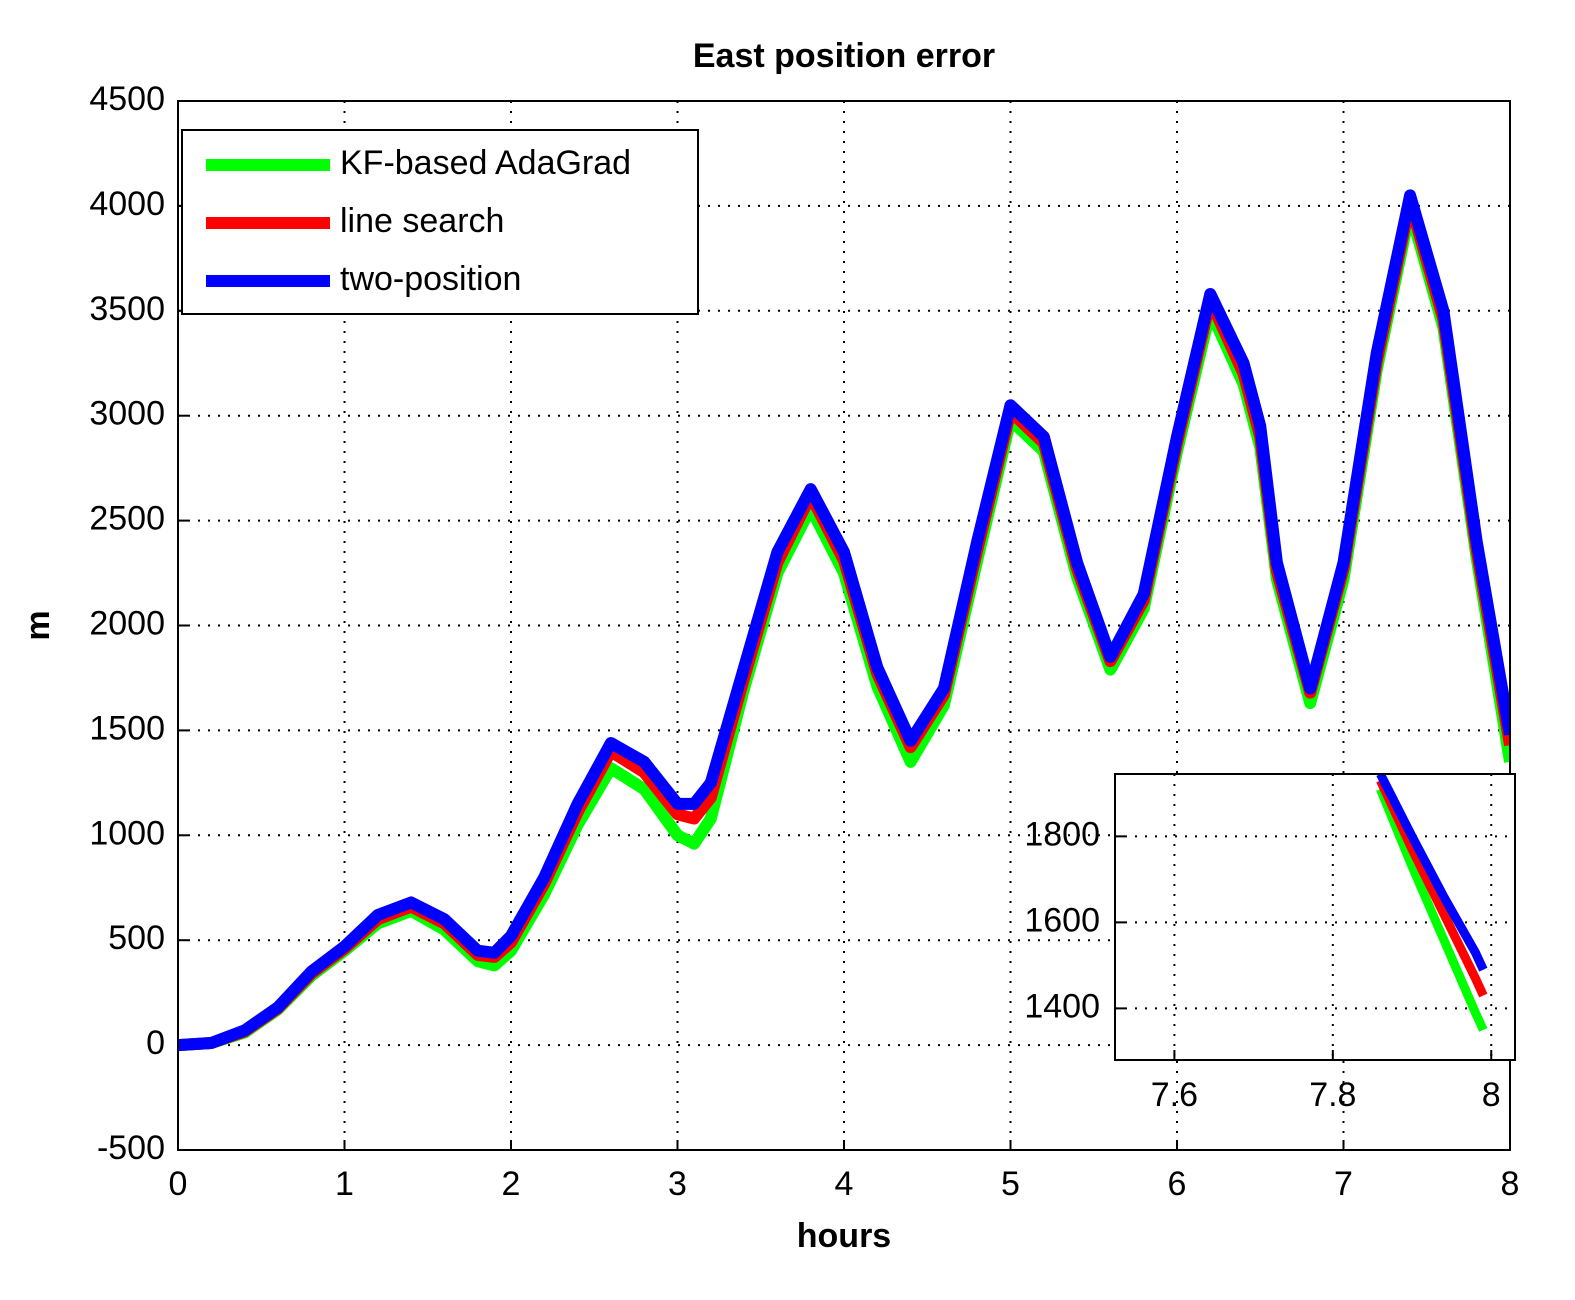 The height and width of the screenshot is (1300, 1575). Describe the element at coordinates (155, 1043) in the screenshot. I see `y-tick-label: 0` at that location.